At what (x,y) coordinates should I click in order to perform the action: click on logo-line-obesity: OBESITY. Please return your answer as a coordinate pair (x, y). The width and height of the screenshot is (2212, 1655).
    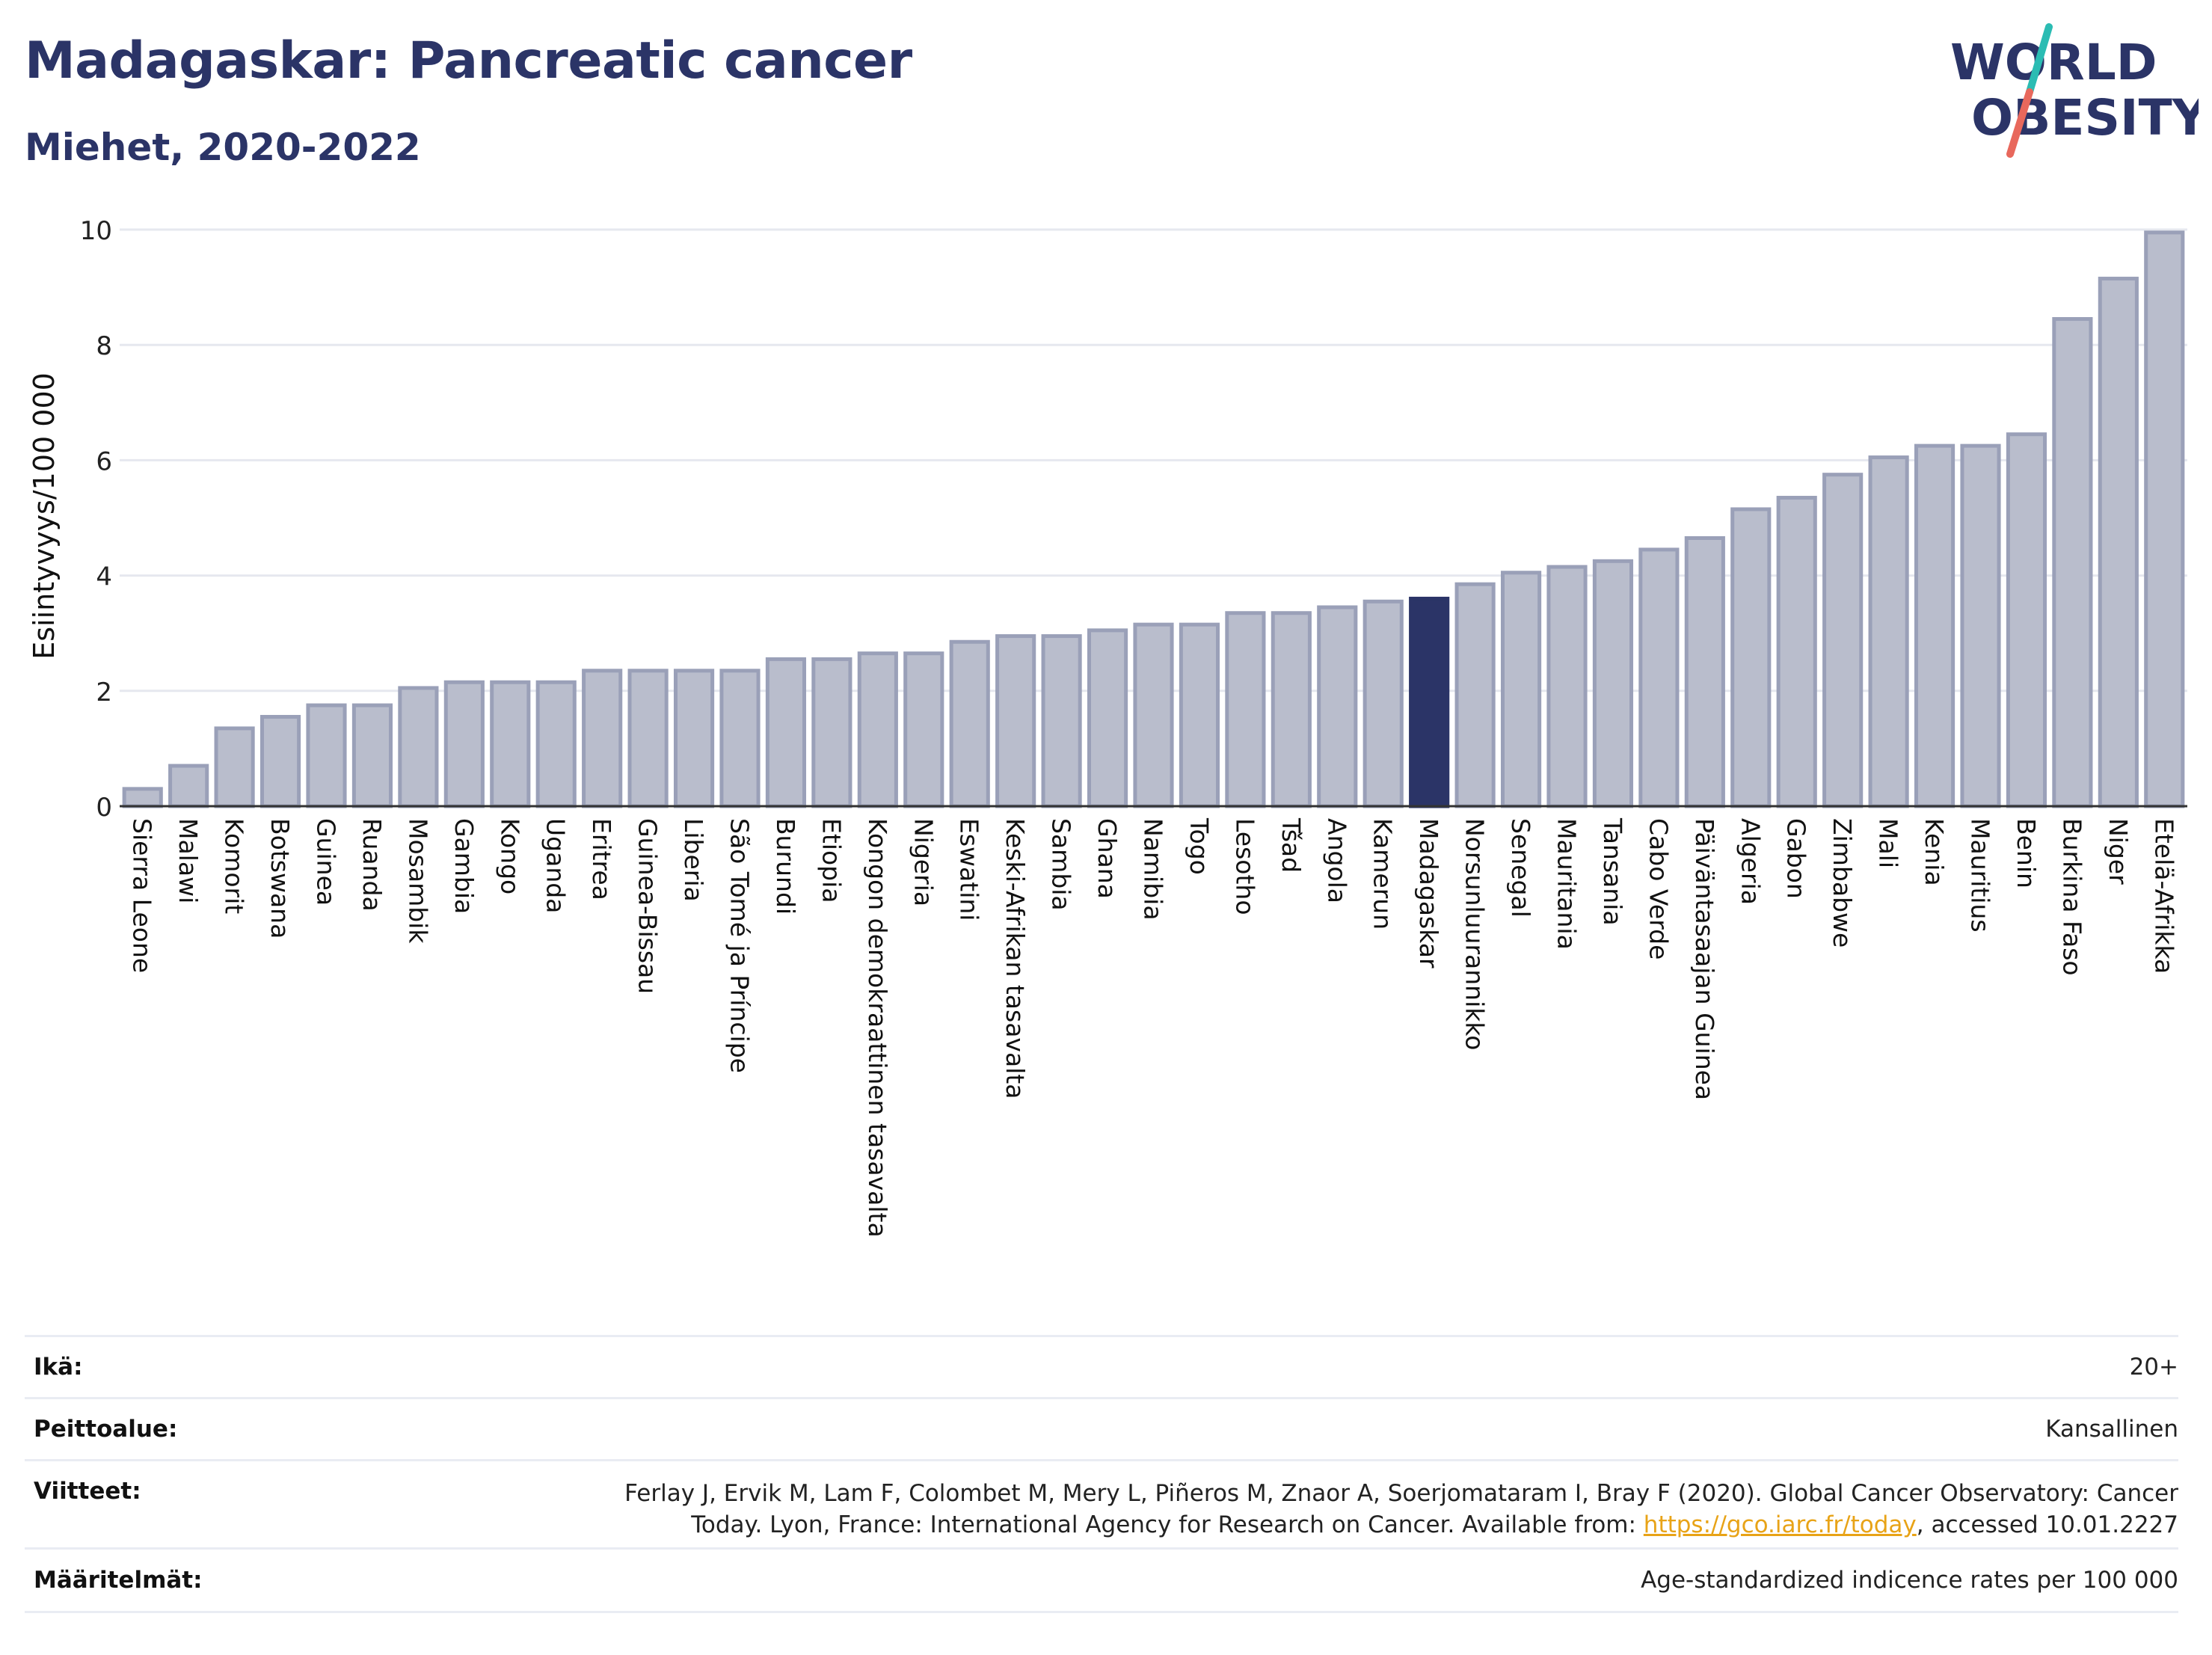
    Looking at the image, I should click on (2085, 118).